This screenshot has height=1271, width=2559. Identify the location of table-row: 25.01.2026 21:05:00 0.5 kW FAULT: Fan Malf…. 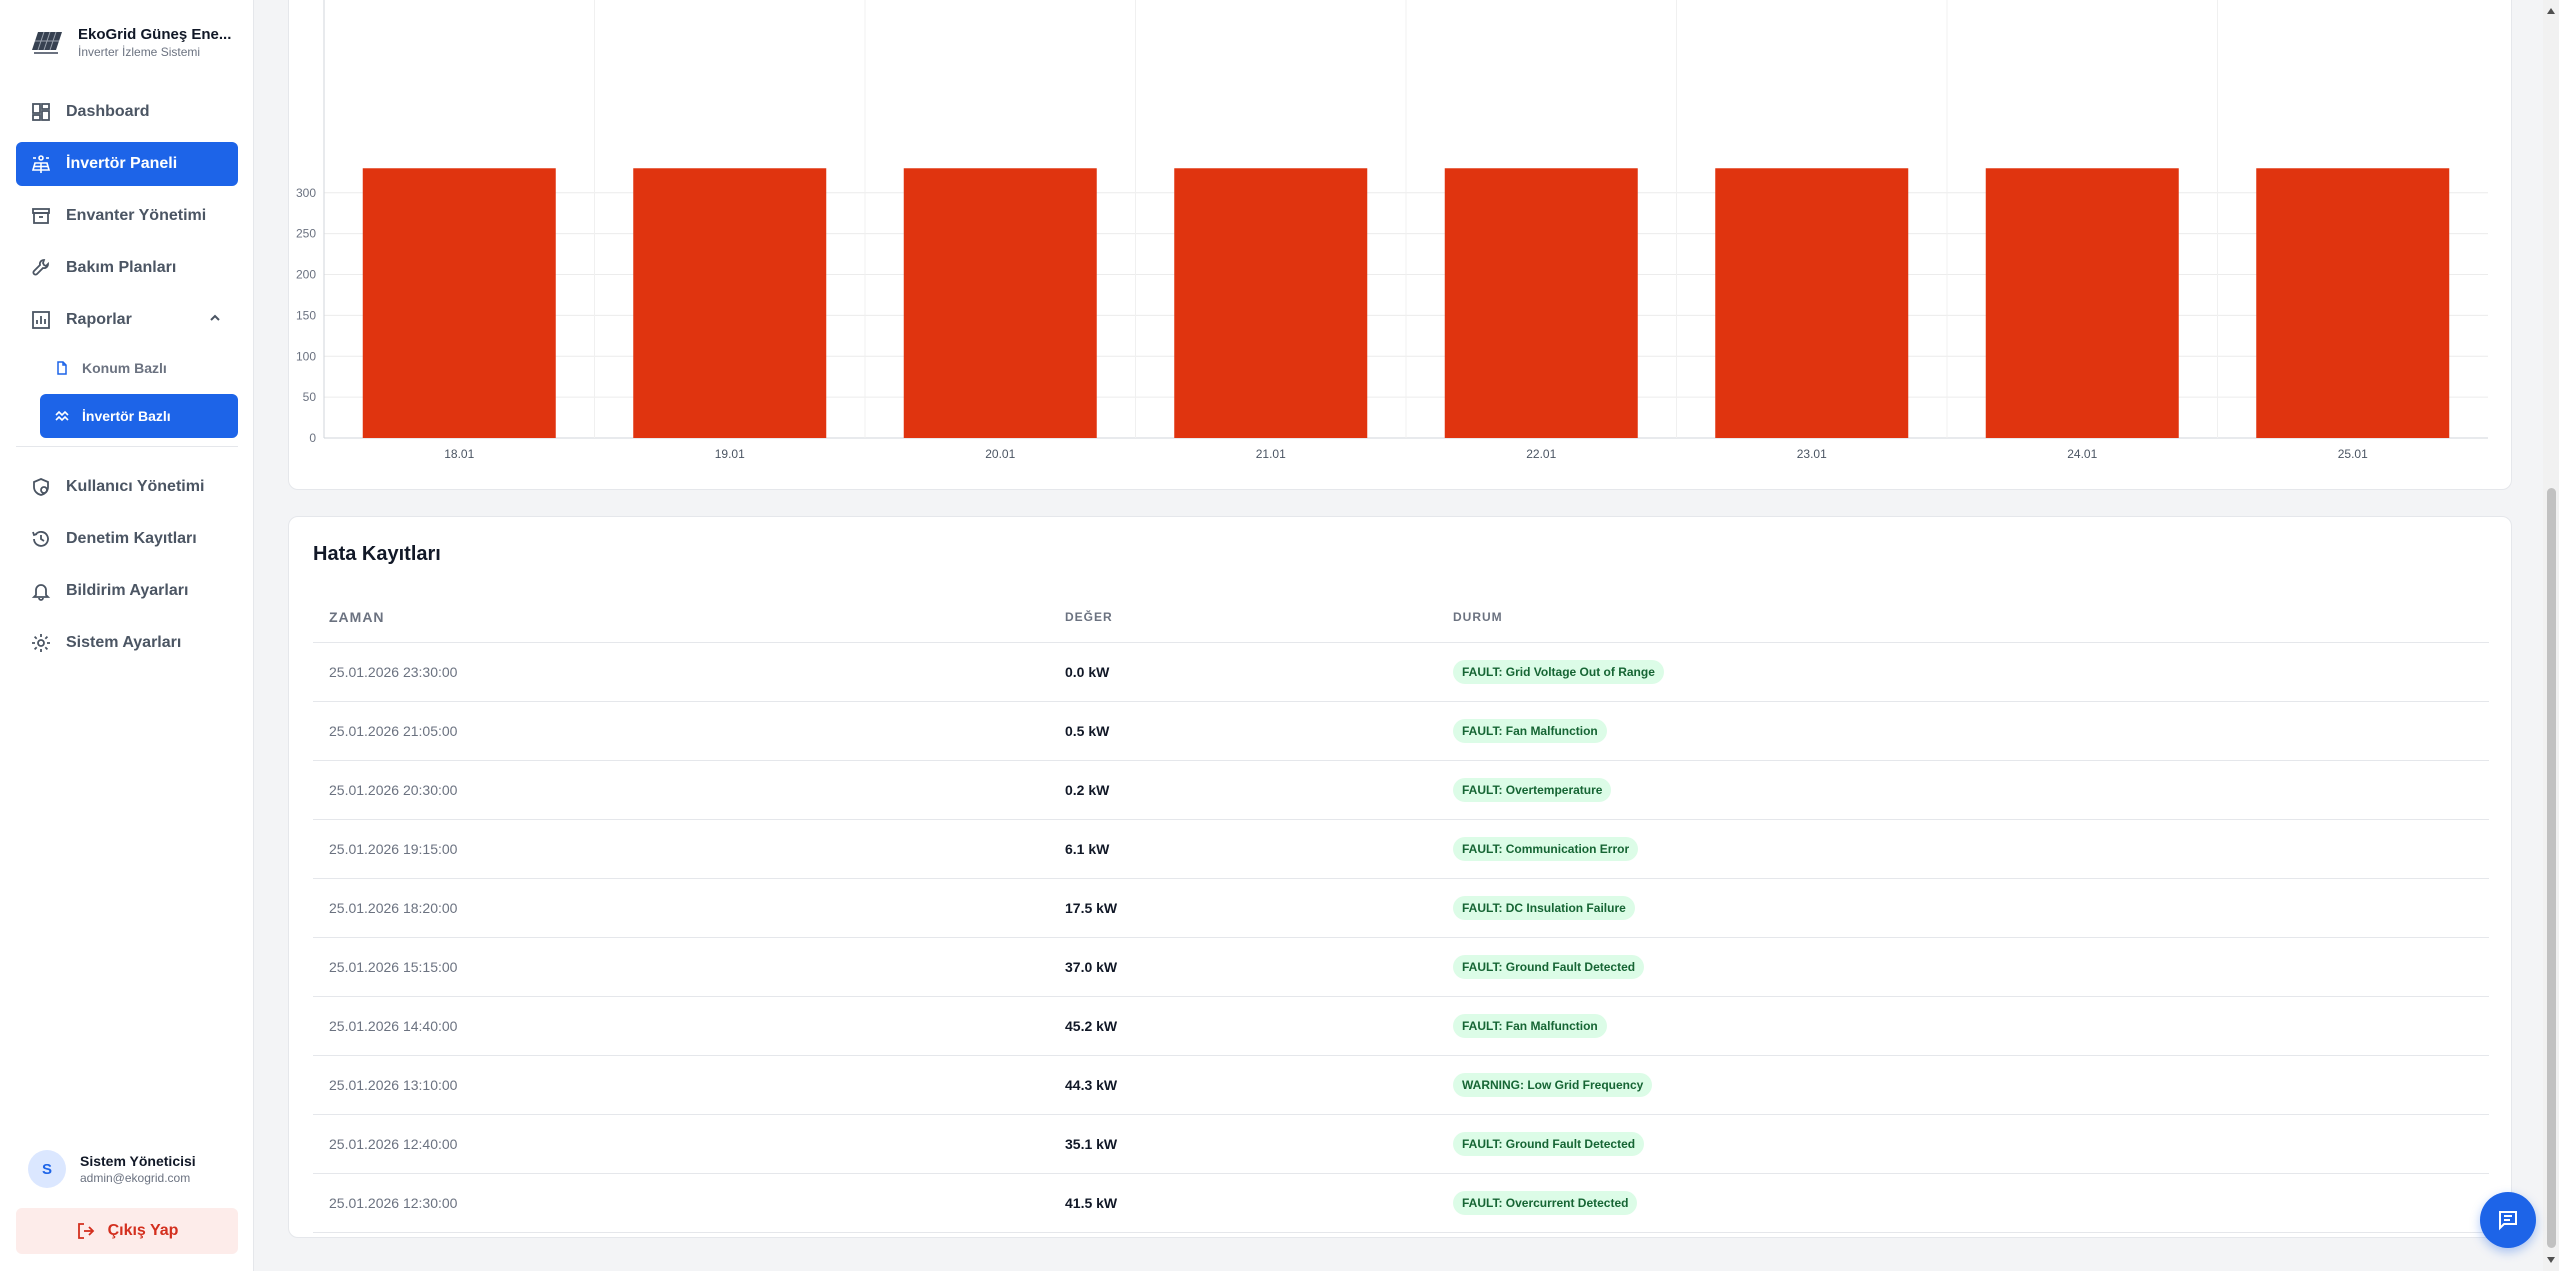
(1401, 731).